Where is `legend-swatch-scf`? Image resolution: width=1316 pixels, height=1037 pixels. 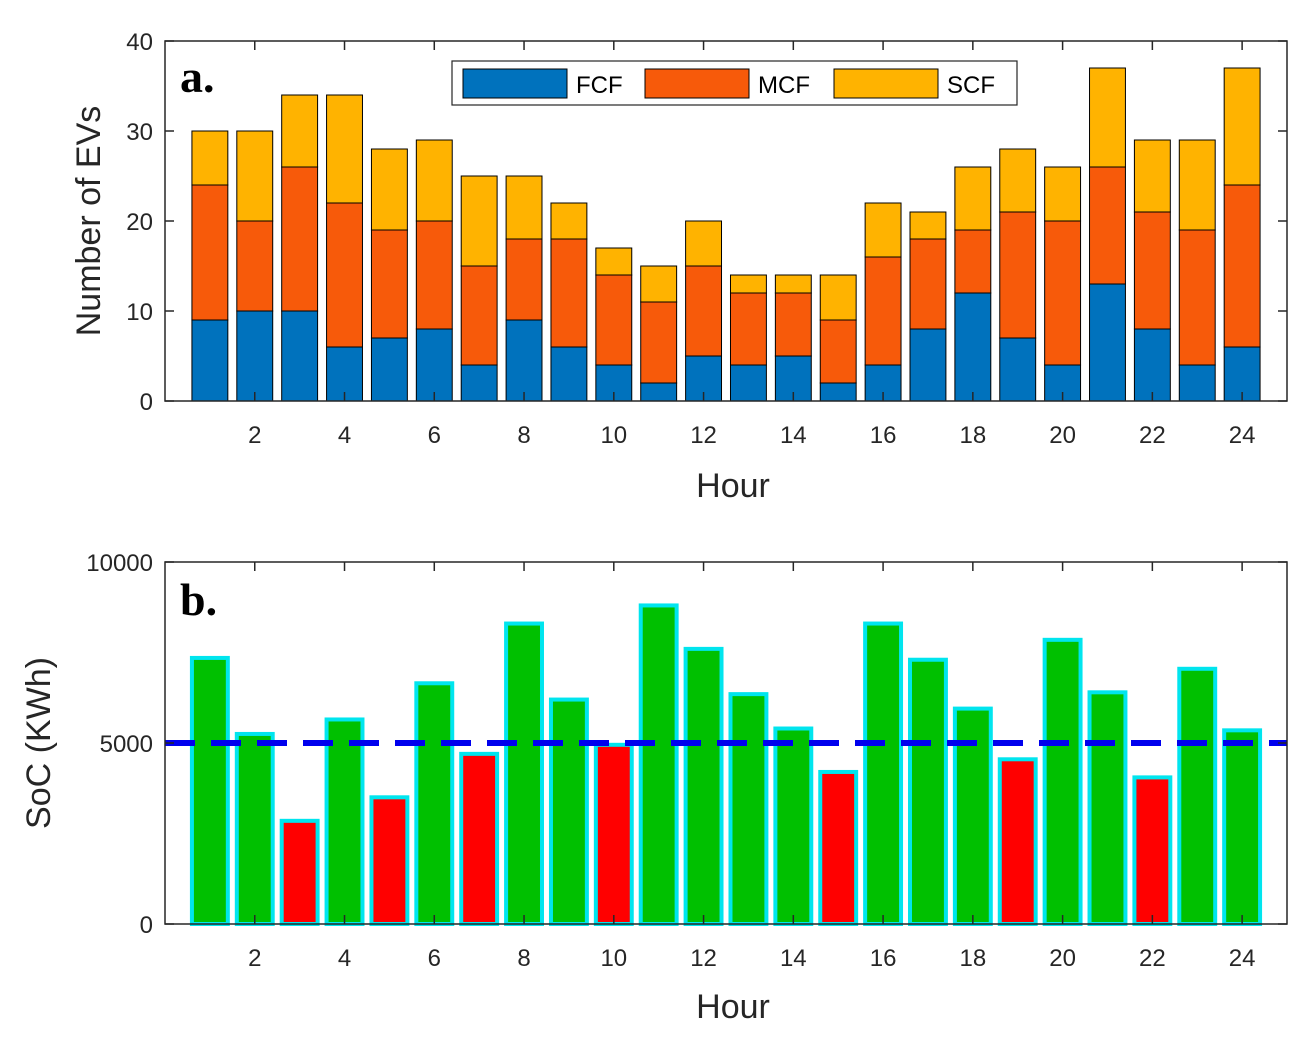
legend-swatch-scf is located at coordinates (886, 83).